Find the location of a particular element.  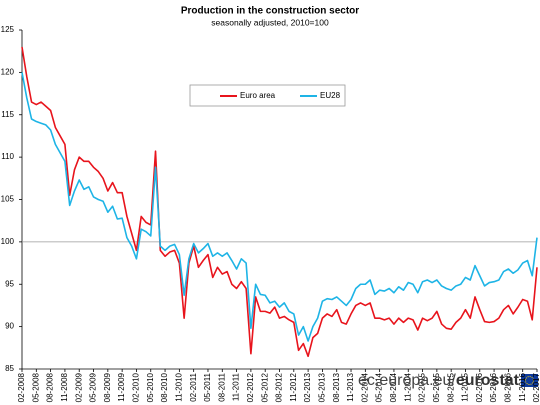

legend-label: Euro area is located at coordinates (258, 95).